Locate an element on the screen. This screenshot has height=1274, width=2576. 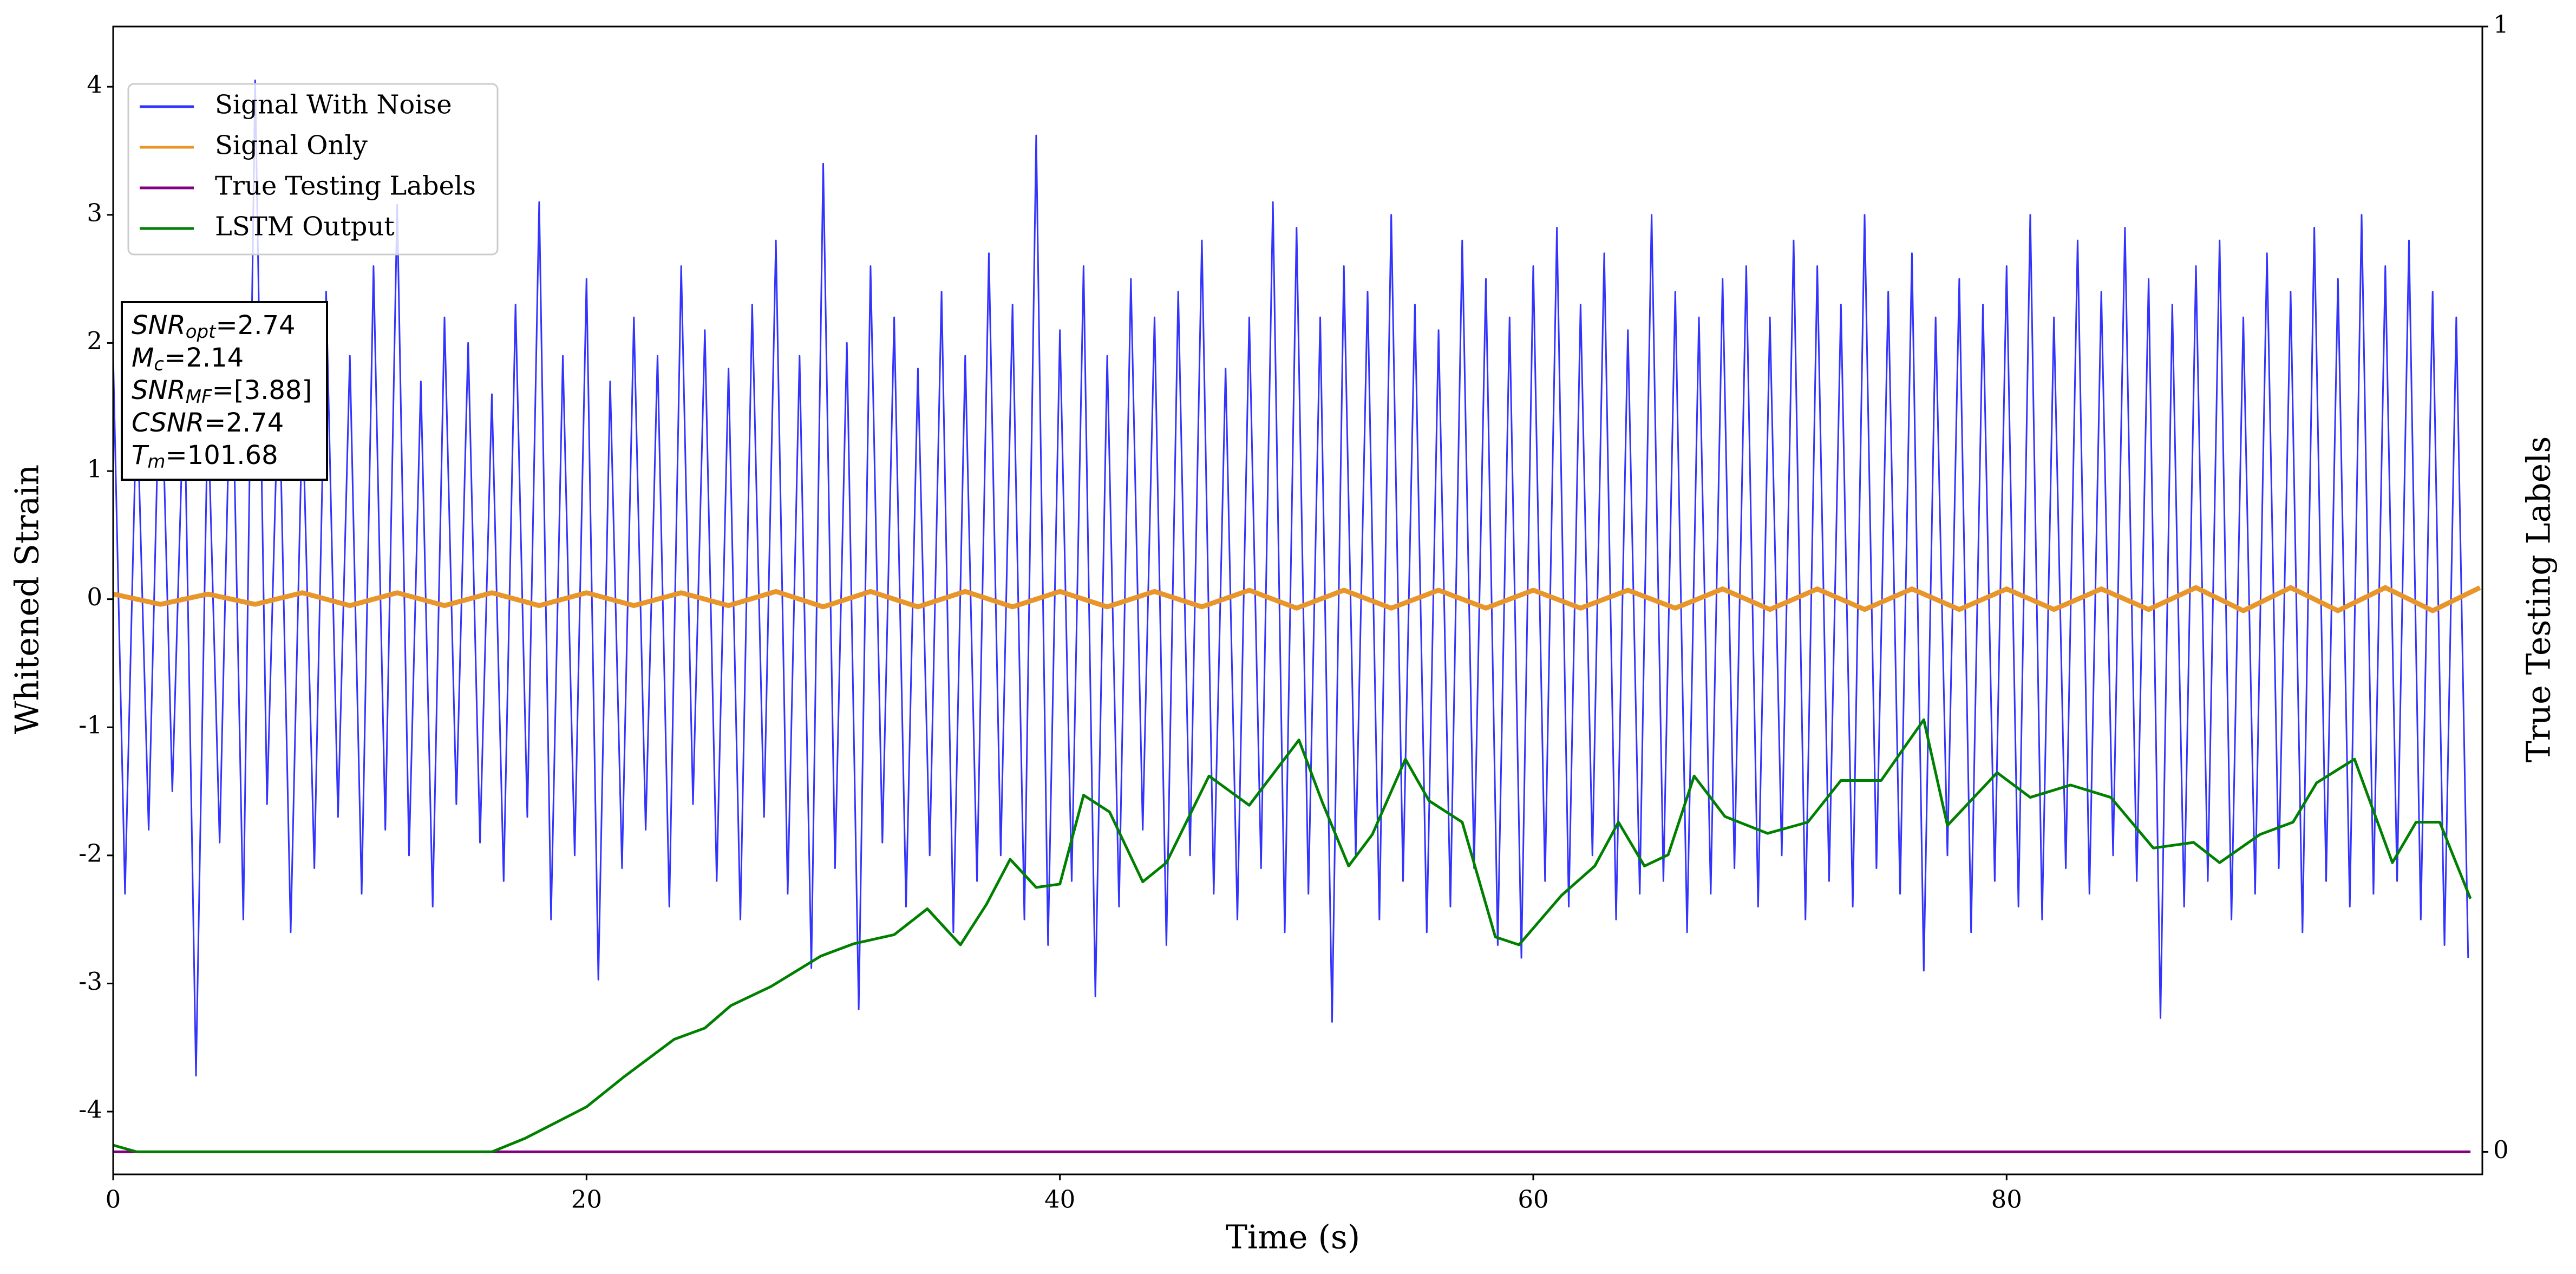
x-tick-label: 0 is located at coordinates (113, 1199).